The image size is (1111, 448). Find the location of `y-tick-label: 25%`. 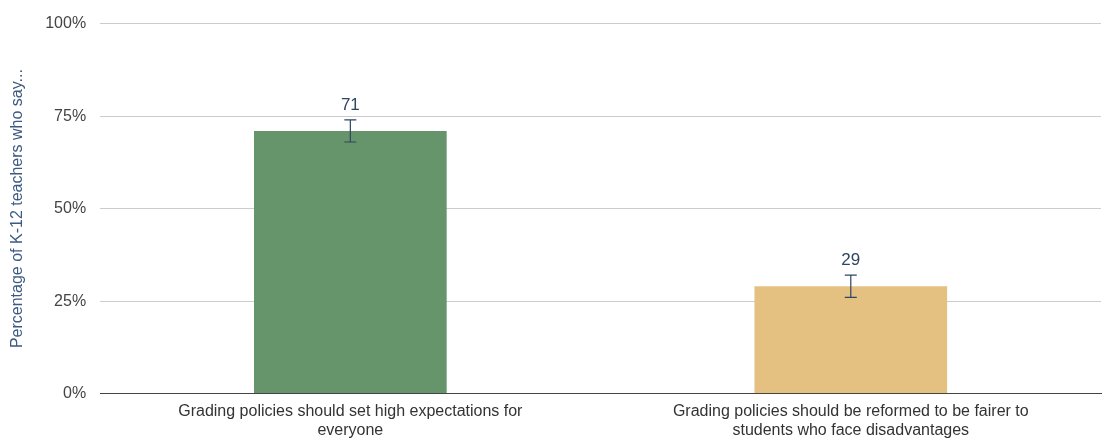

y-tick-label: 25% is located at coordinates (70, 300).